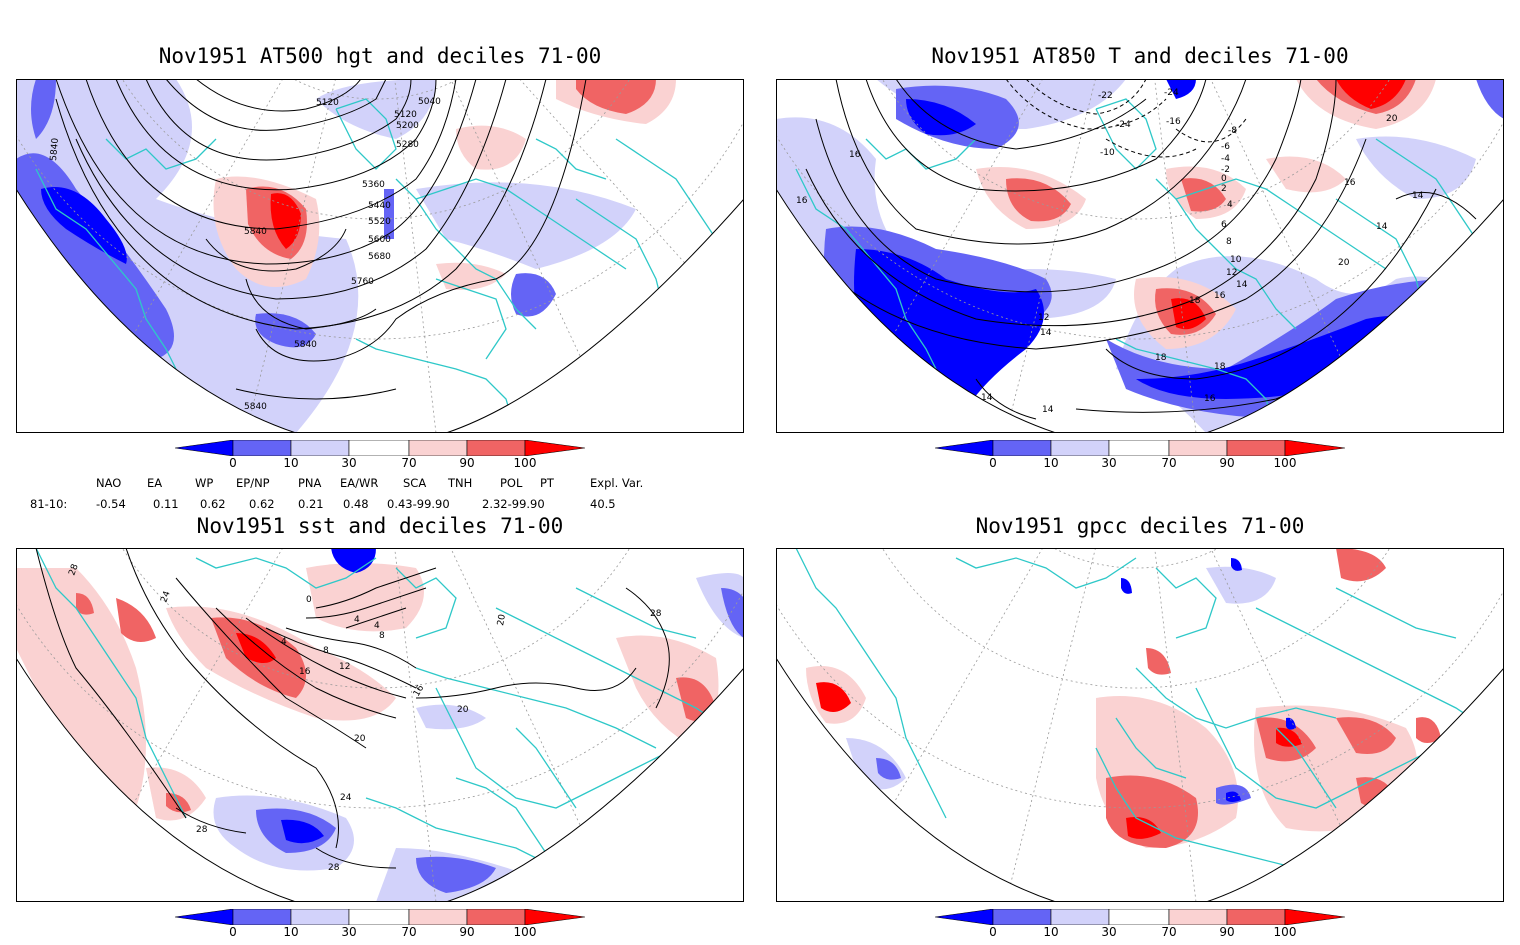 Image resolution: width=1520 pixels, height=945 pixels. I want to click on index-value: 0.62, so click(213, 504).